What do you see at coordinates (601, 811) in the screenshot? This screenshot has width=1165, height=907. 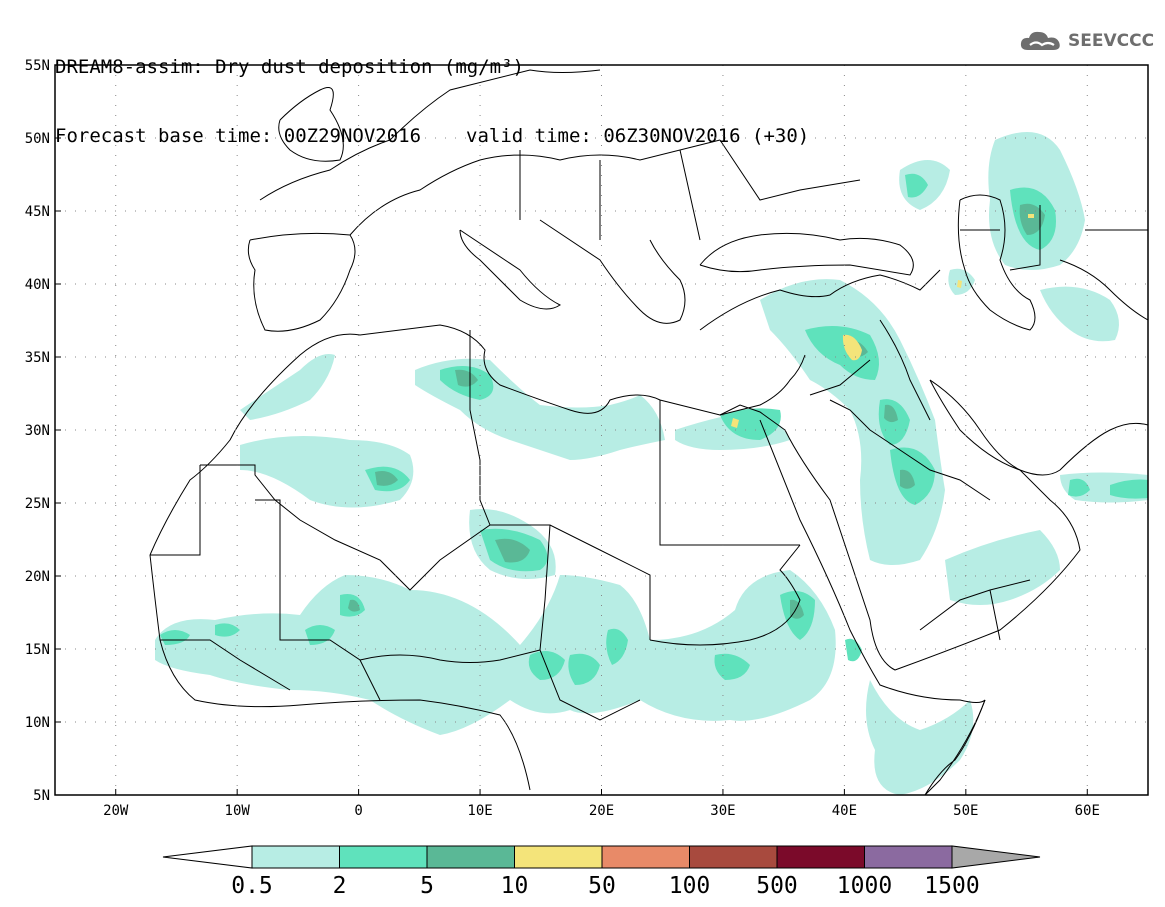 I see `lon-tick-label: 20E` at bounding box center [601, 811].